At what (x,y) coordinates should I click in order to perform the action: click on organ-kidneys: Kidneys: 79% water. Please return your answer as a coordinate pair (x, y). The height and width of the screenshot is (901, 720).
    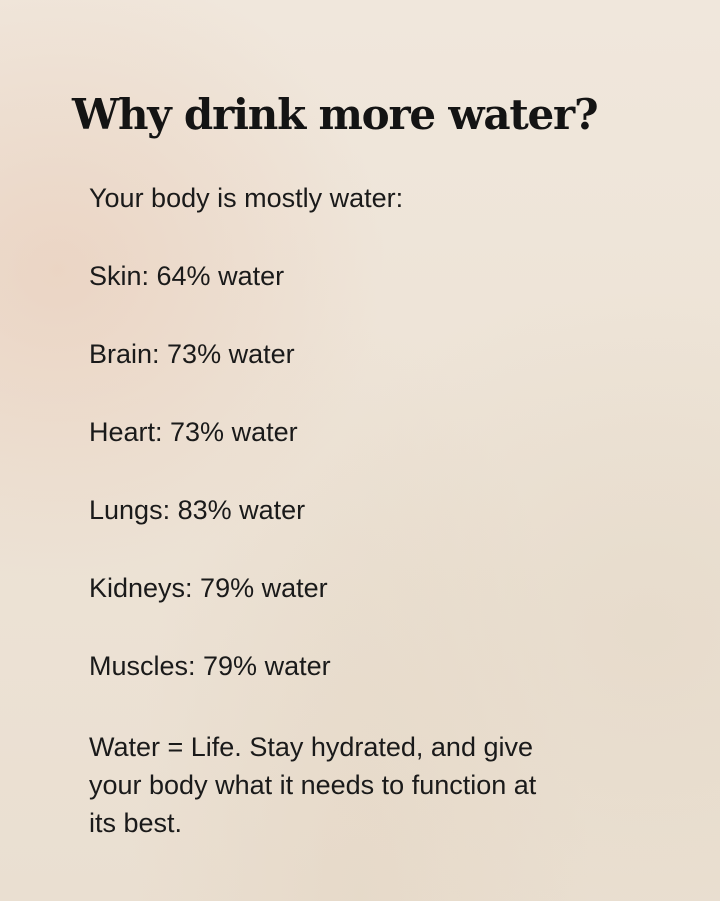
    Looking at the image, I should click on (208, 588).